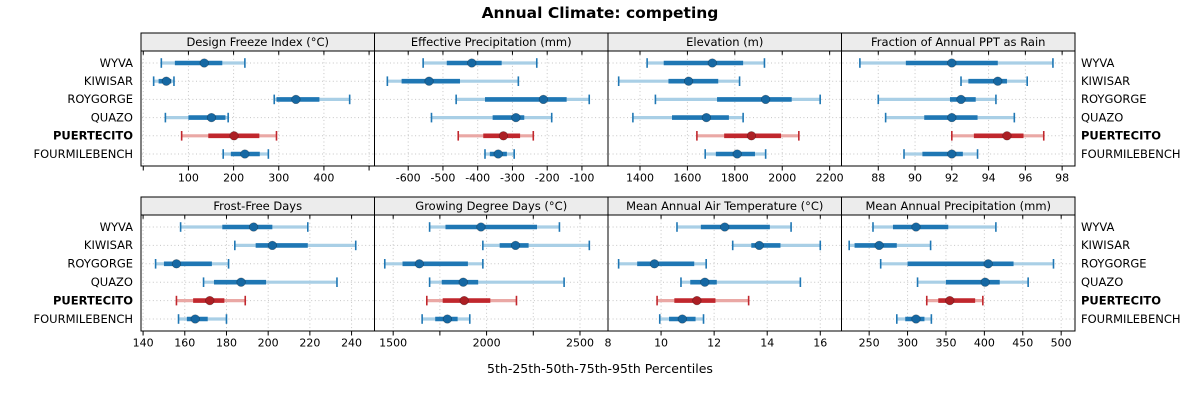 The width and height of the screenshot is (1200, 400). What do you see at coordinates (184, 343) in the screenshot?
I see `axis-tick-label: 160` at bounding box center [184, 343].